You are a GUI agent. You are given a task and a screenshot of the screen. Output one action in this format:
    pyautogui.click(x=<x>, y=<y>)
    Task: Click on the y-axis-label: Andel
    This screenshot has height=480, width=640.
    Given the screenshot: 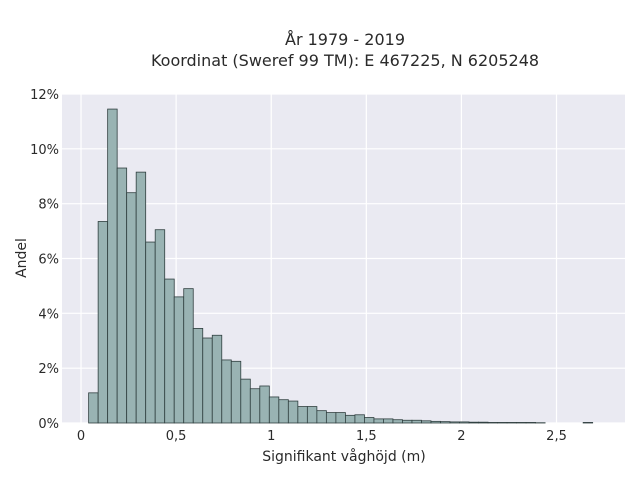 What is the action you would take?
    pyautogui.click(x=22, y=258)
    